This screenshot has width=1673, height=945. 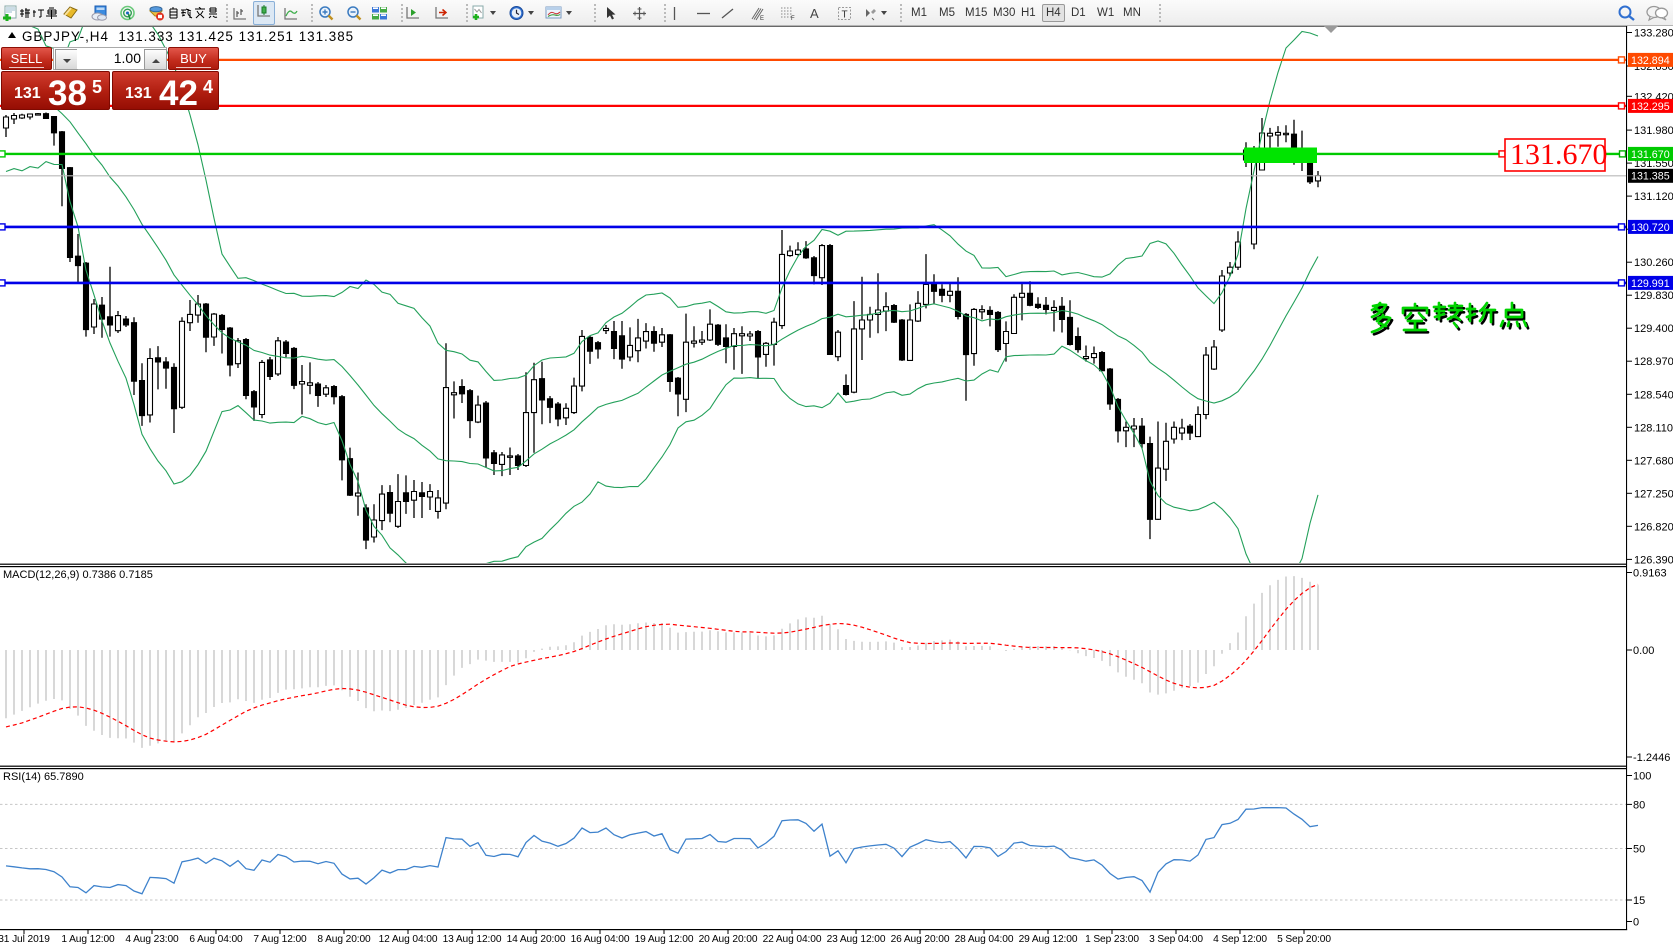 I want to click on svg-text: 5 Sep 20:00, so click(x=1304, y=939).